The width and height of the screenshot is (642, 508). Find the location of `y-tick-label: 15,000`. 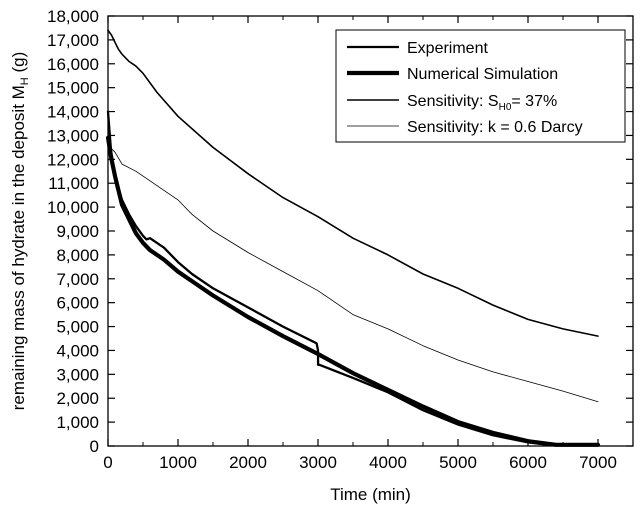

y-tick-label: 15,000 is located at coordinates (73, 88).